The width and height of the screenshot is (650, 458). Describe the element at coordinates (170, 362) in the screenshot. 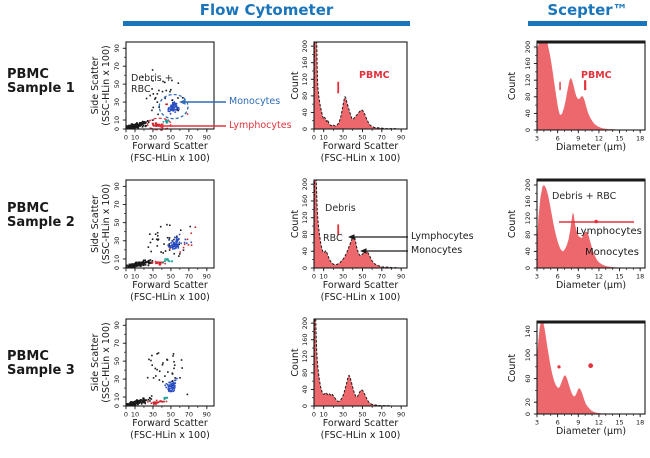

I see `scatter-sample3-flow-frame` at that location.